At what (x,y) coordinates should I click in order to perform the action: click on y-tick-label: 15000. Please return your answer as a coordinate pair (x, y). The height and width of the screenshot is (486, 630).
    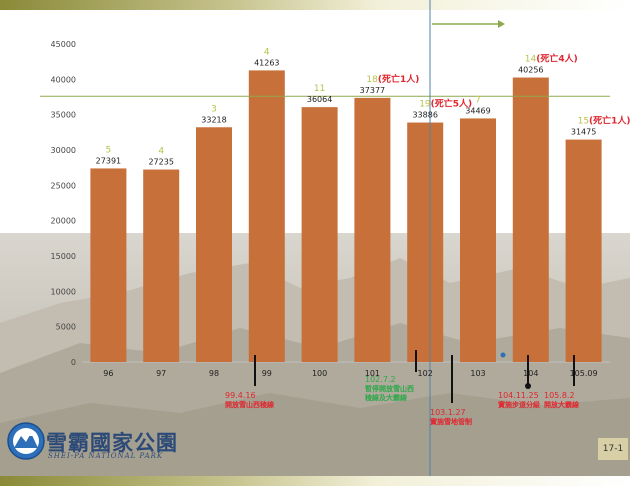
    Looking at the image, I should click on (63, 256).